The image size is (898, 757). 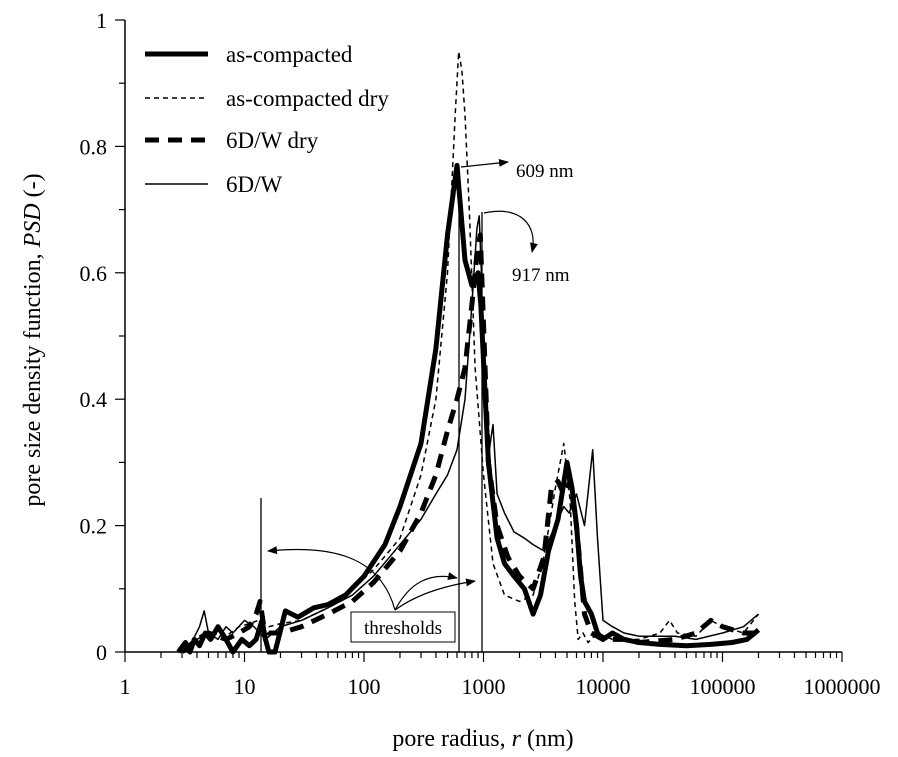 I want to click on x-tick-label: 1000000, so click(x=842, y=686).